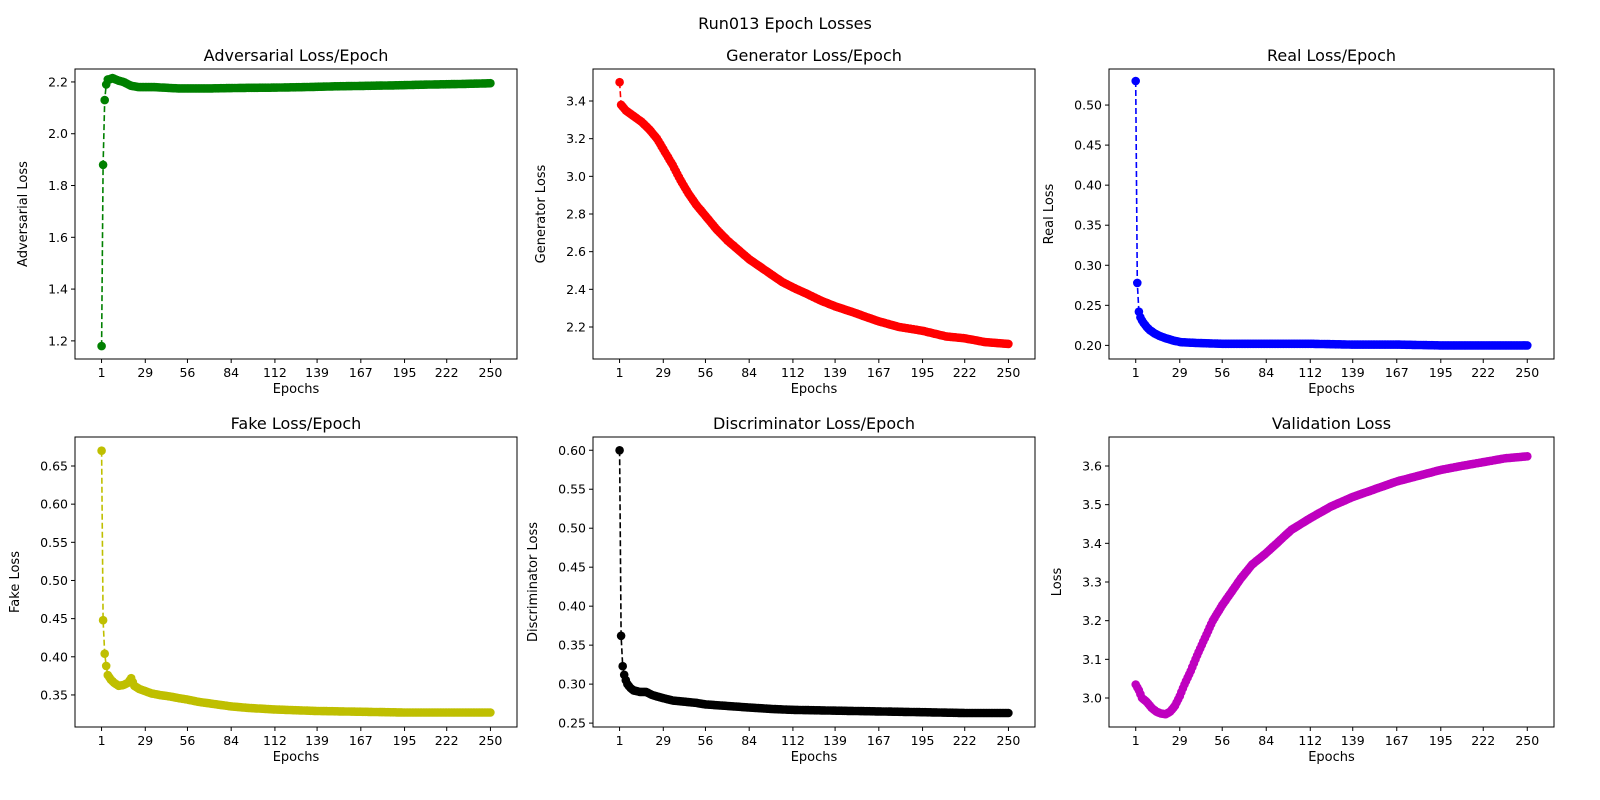 The image size is (1600, 800). I want to click on y-tick-label: 2.6, so click(576, 251).